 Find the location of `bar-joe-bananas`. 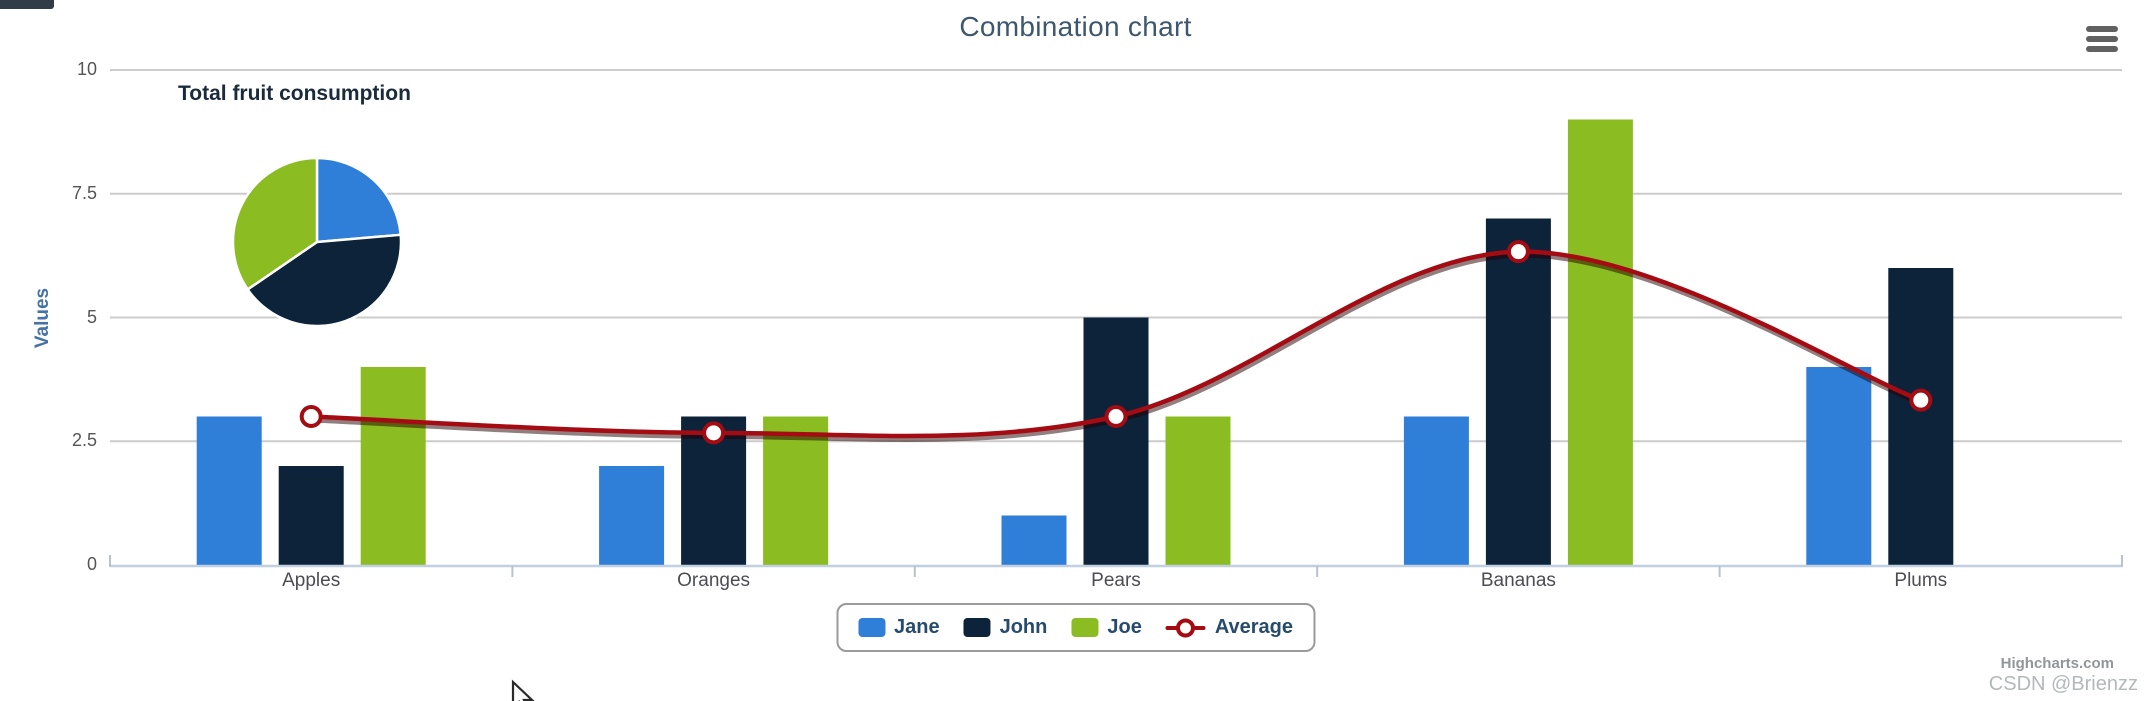

bar-joe-bananas is located at coordinates (1600, 342).